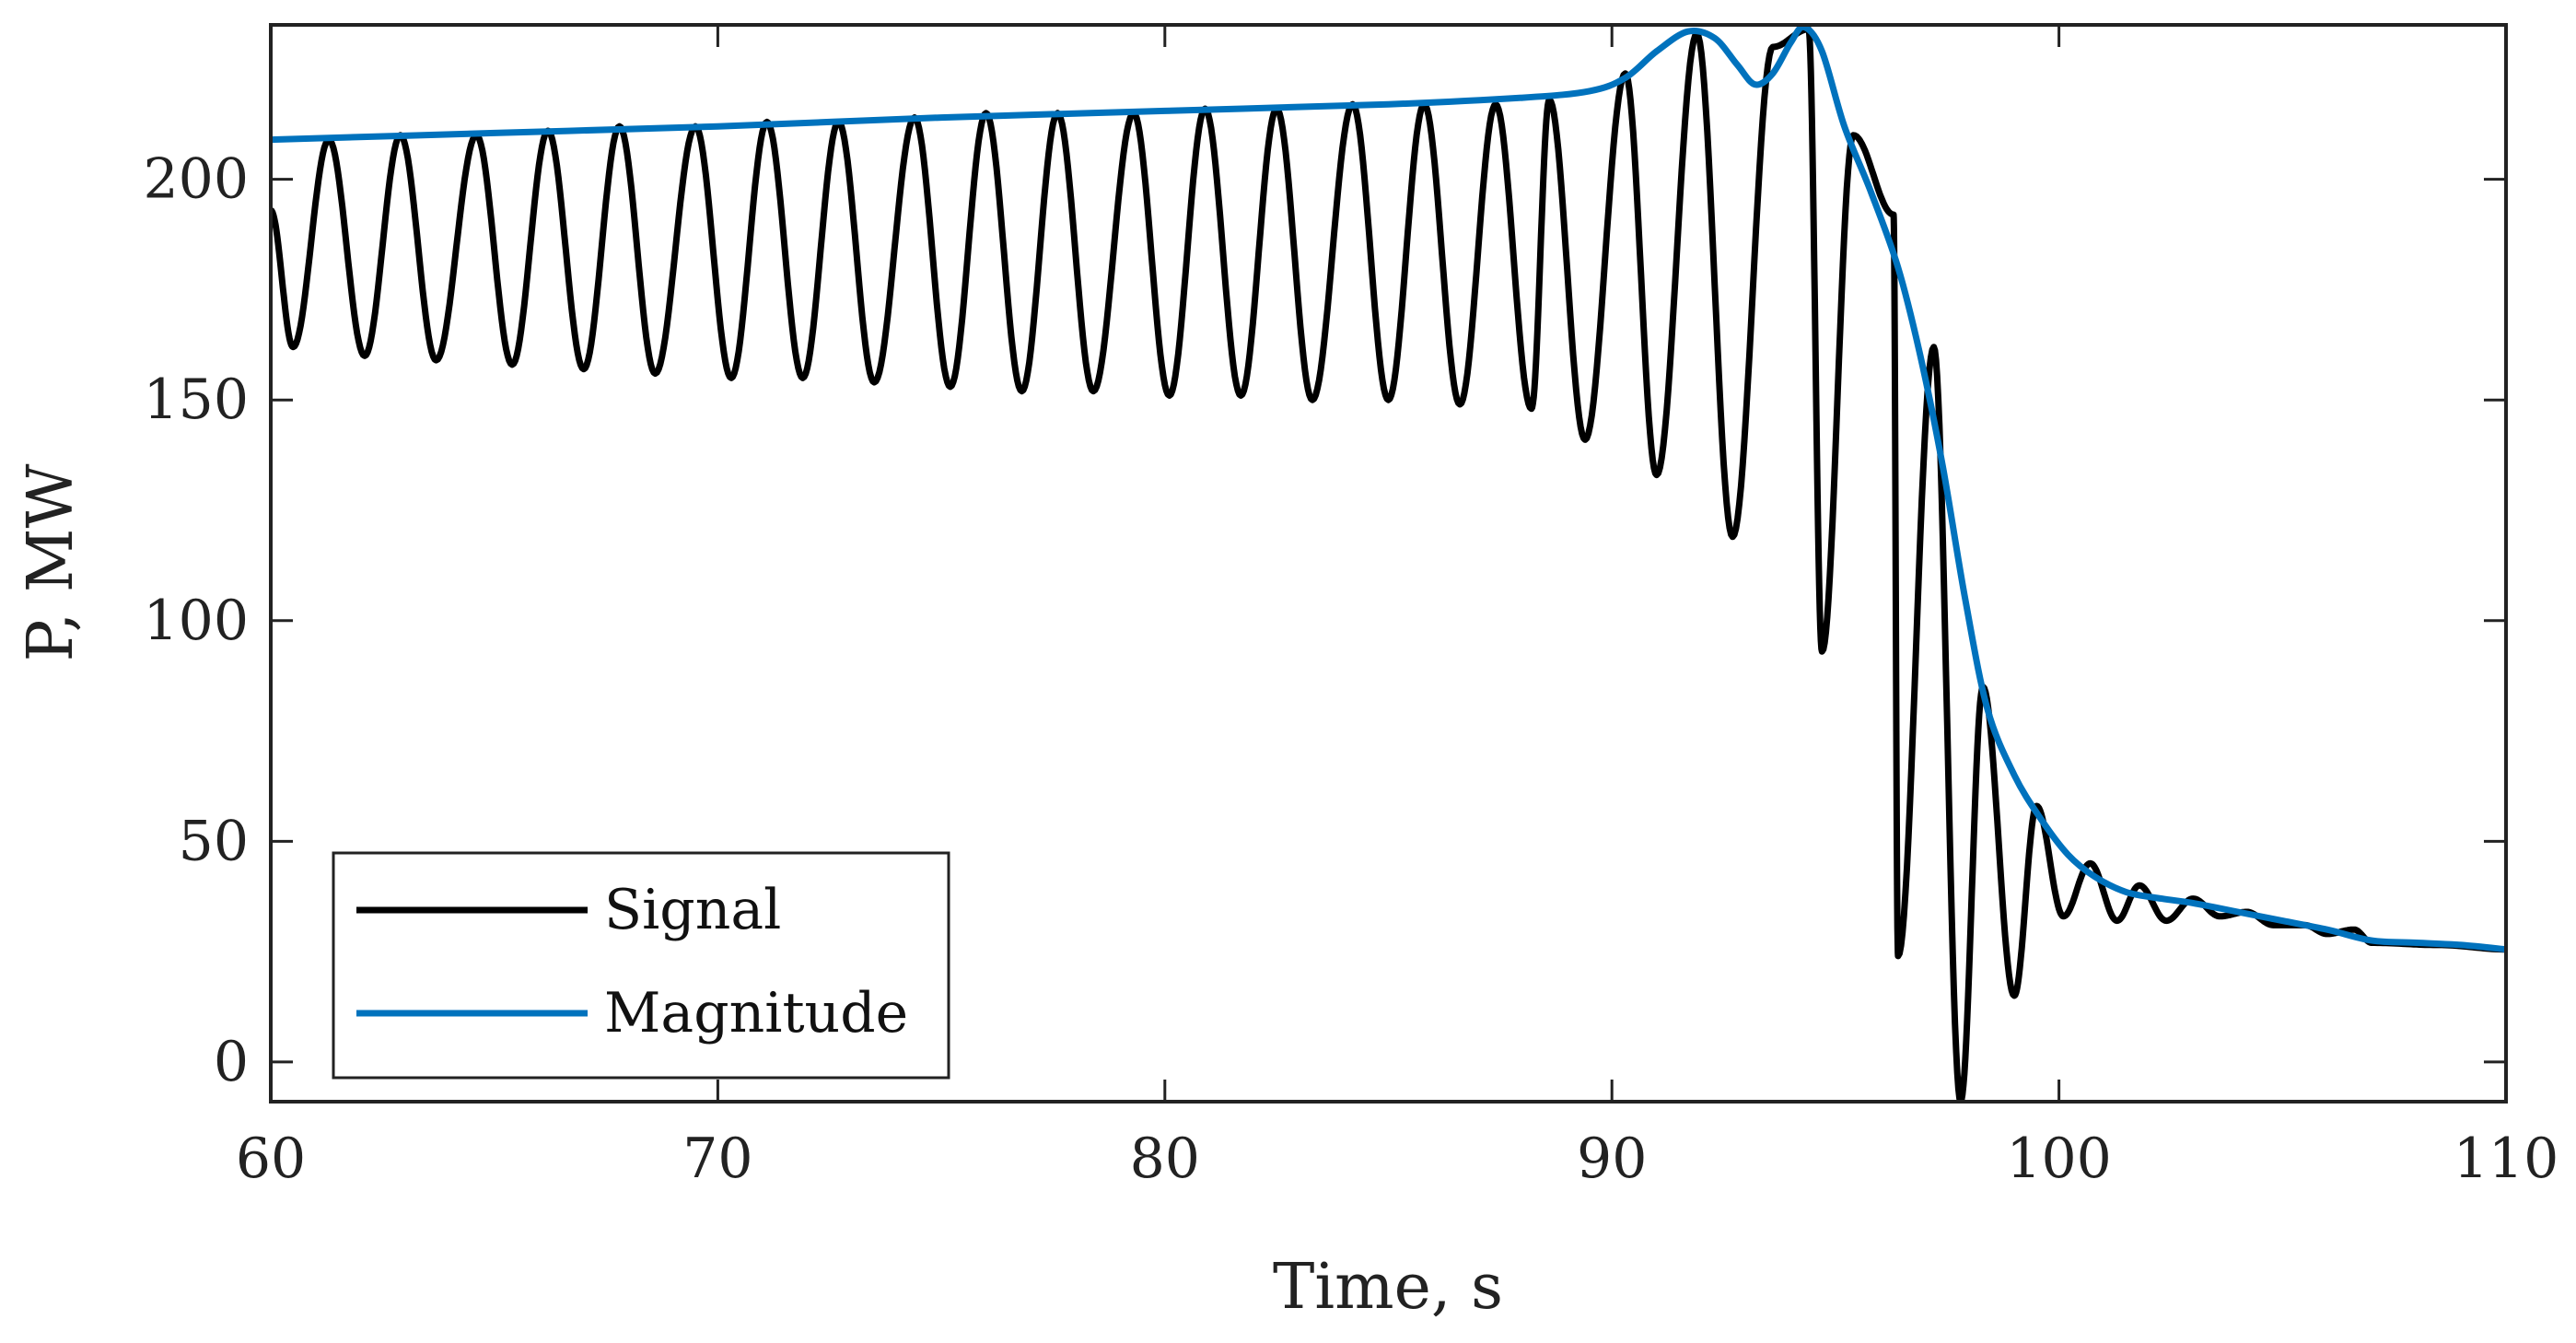 Image resolution: width=2576 pixels, height=1343 pixels. Describe the element at coordinates (1165, 1159) in the screenshot. I see `x-tick-label: 80` at that location.